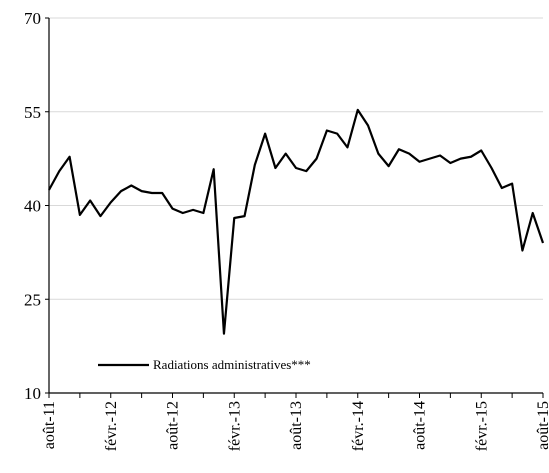 This screenshot has width=549, height=473. Describe the element at coordinates (234, 426) in the screenshot. I see `x-tick-label: févr.-13` at that location.